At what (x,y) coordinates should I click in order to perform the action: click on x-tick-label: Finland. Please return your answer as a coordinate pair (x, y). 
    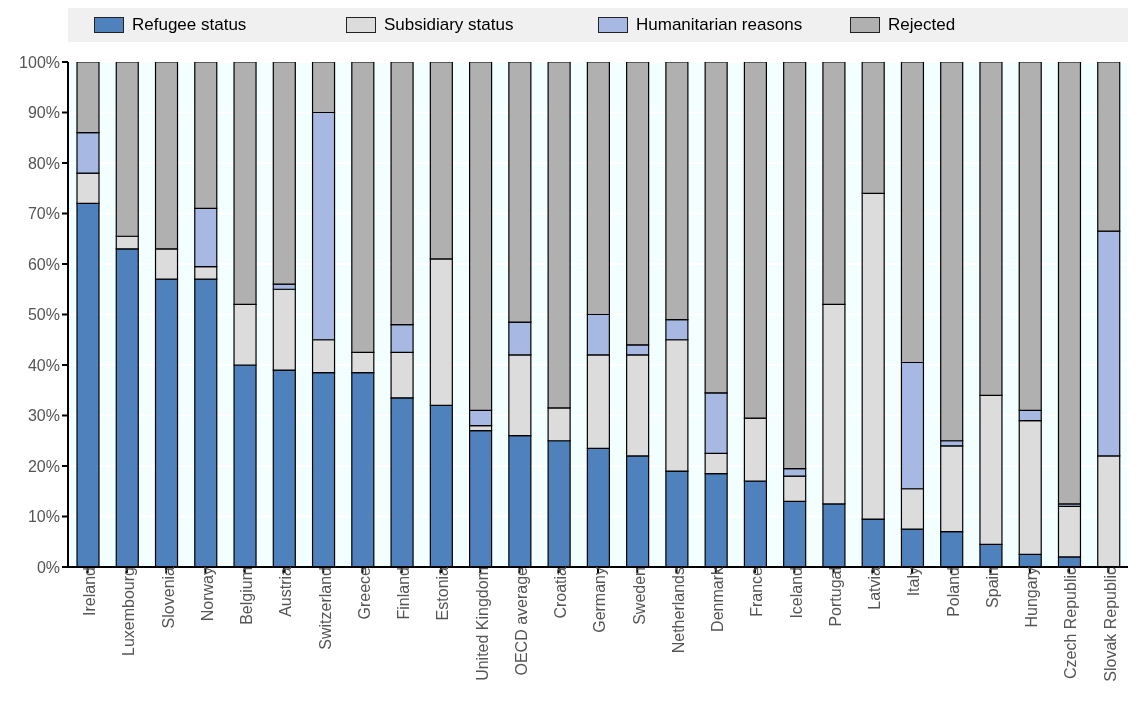
    Looking at the image, I should click on (404, 593).